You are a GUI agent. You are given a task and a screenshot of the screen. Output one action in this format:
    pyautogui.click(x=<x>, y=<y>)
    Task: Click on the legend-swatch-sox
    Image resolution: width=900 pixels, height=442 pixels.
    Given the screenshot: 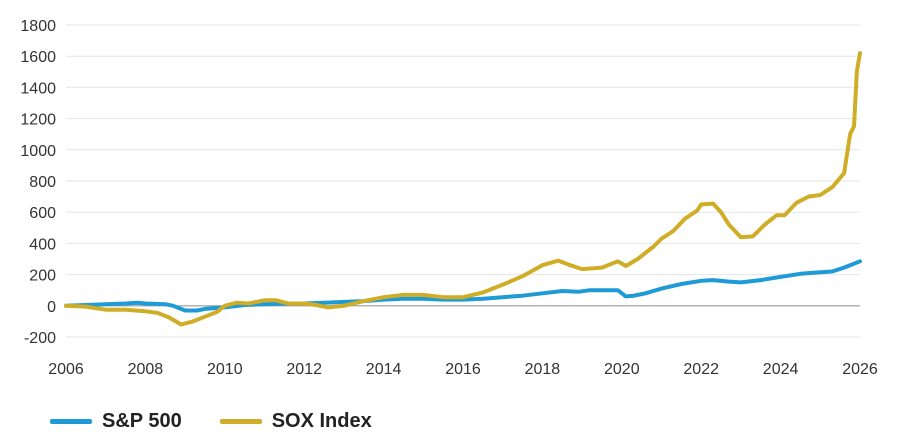 What is the action you would take?
    pyautogui.click(x=240, y=421)
    